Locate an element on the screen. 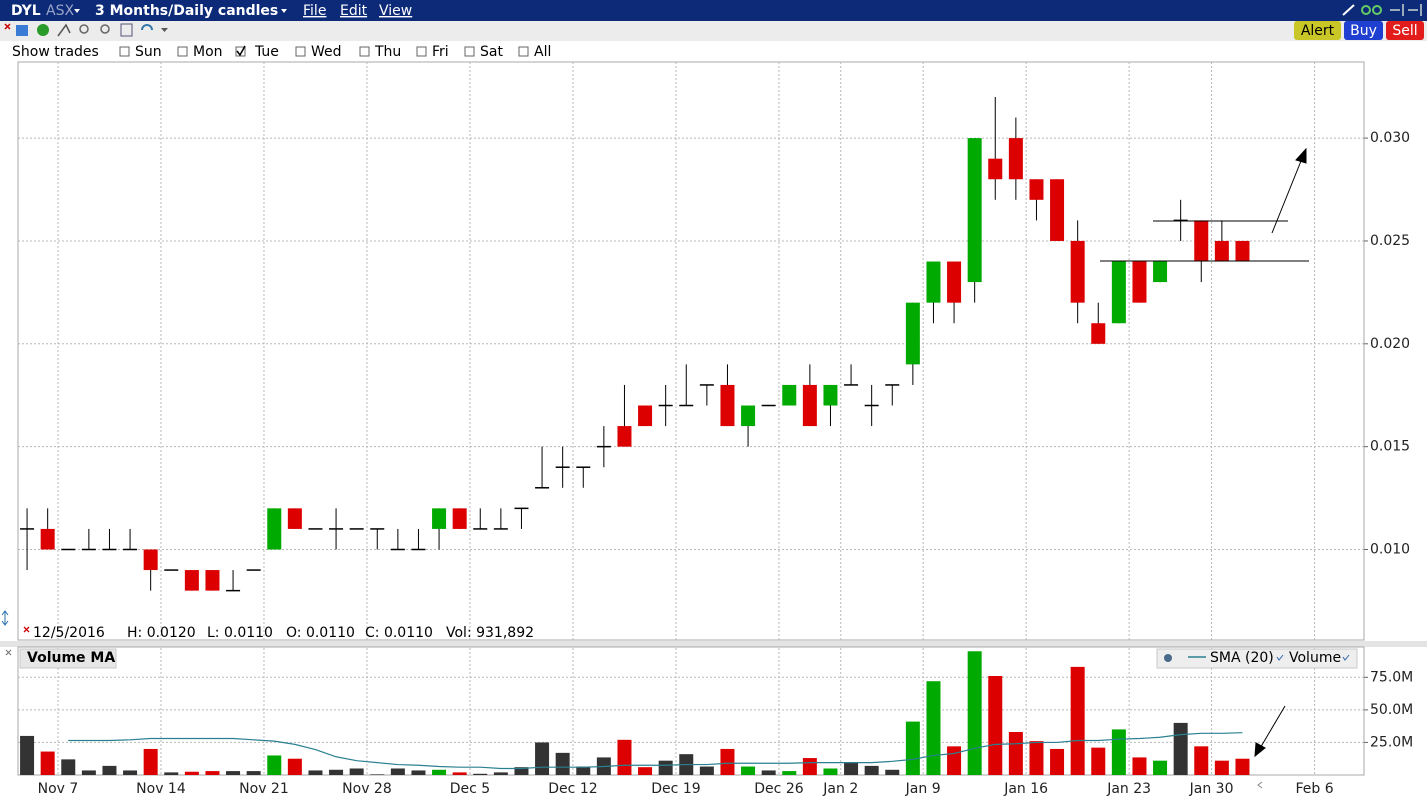  y-tick-label: 0.025 is located at coordinates (1390, 241).